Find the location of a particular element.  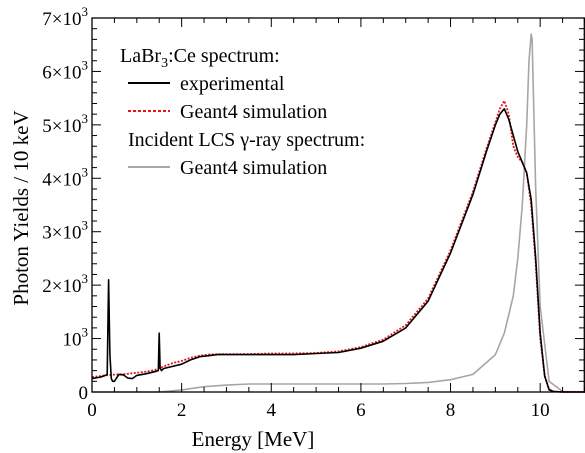

y-tick-label-4: 4×10³ is located at coordinates (65, 177).